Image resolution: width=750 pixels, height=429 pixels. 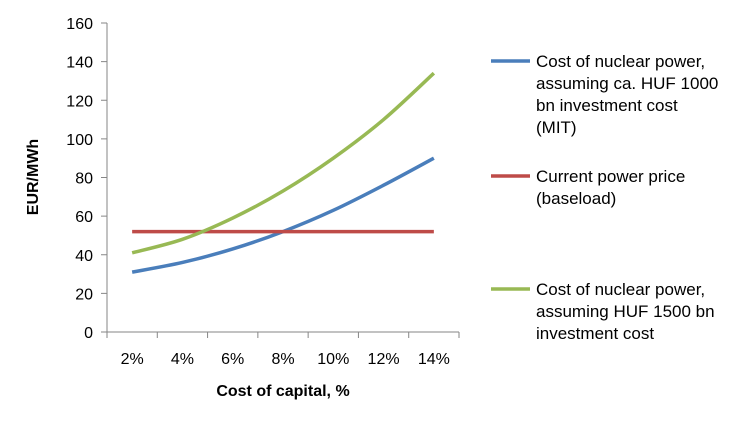 What do you see at coordinates (33, 177) in the screenshot?
I see `y-axis-title: EUR/MWh` at bounding box center [33, 177].